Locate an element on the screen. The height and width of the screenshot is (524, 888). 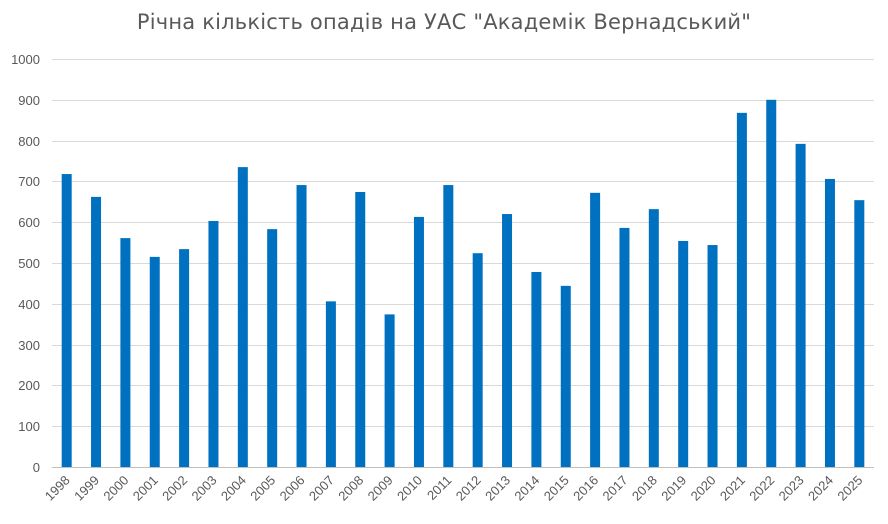
bar-2022 is located at coordinates (771, 283).